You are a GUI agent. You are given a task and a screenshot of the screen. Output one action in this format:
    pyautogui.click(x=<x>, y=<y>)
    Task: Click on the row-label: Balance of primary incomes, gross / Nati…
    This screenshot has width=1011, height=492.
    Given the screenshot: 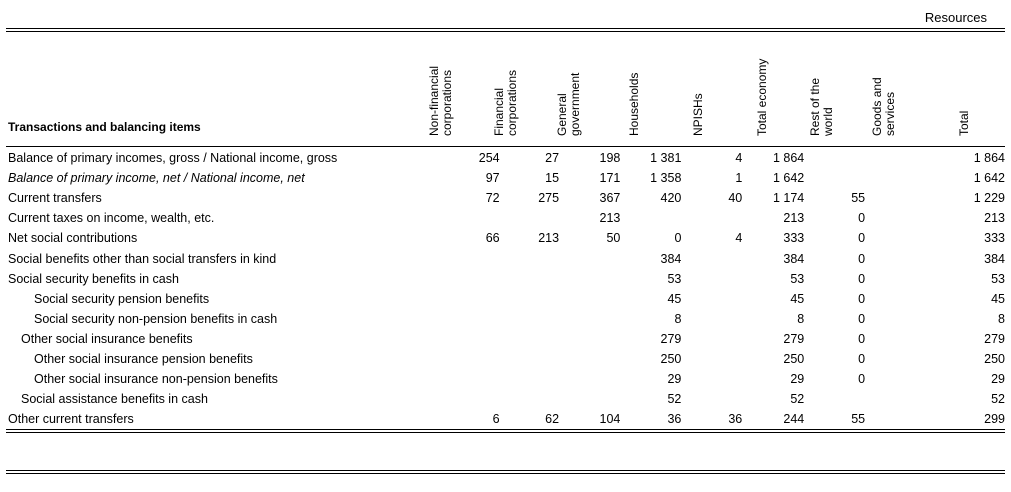 What is the action you would take?
    pyautogui.click(x=173, y=158)
    